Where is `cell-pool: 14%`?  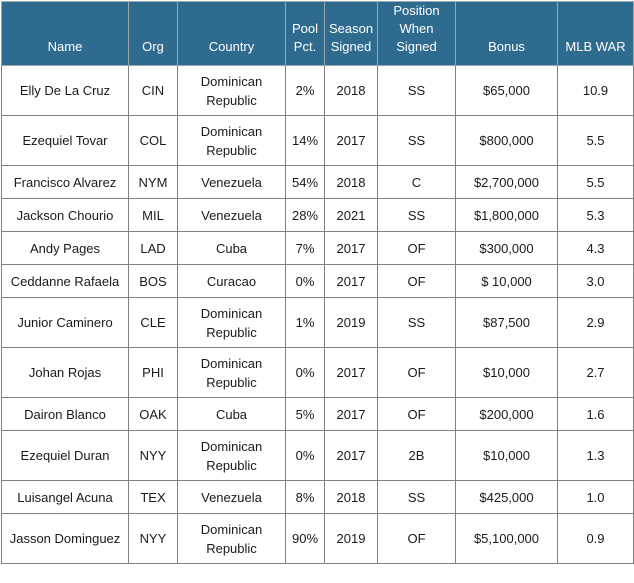 cell-pool: 14% is located at coordinates (305, 140).